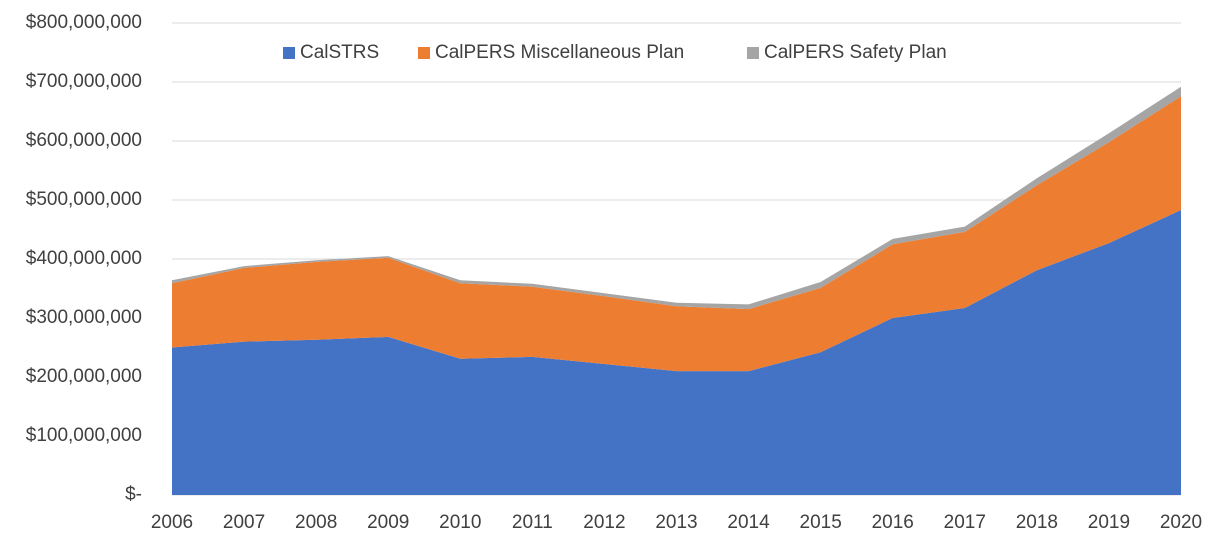 The image size is (1213, 547). Describe the element at coordinates (893, 522) in the screenshot. I see `x-tick-label: 2016` at that location.